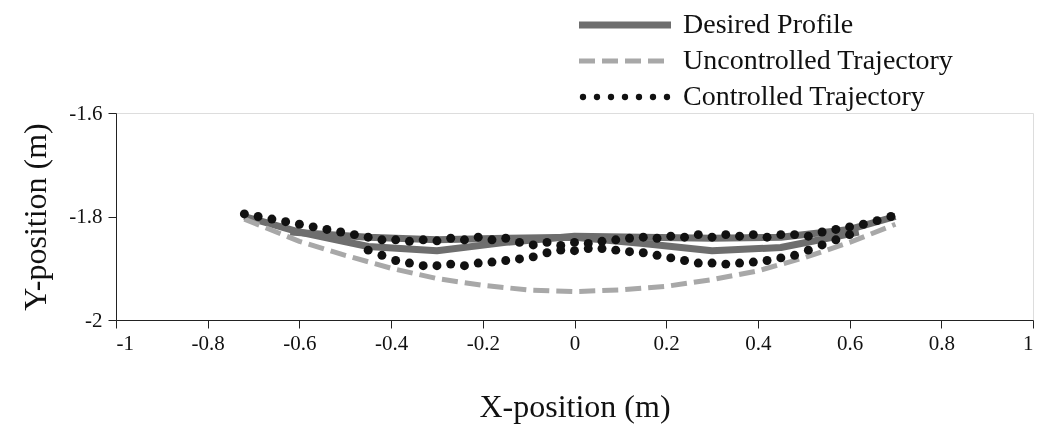 This screenshot has width=1047, height=432. Describe the element at coordinates (208, 342) in the screenshot. I see `x-tick-label: -0.8` at that location.